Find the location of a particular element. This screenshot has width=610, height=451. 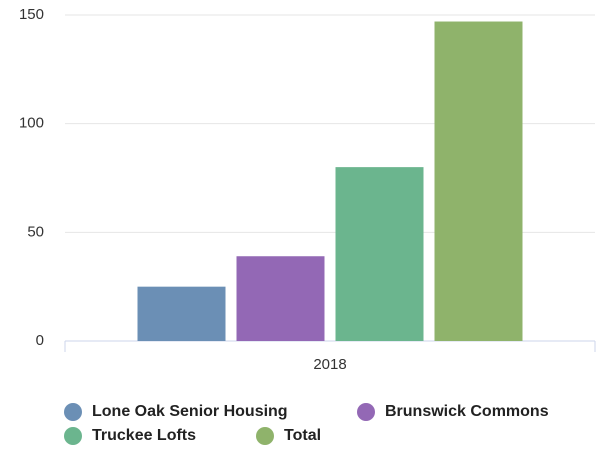

y-tick-label: 0 is located at coordinates (40, 340).